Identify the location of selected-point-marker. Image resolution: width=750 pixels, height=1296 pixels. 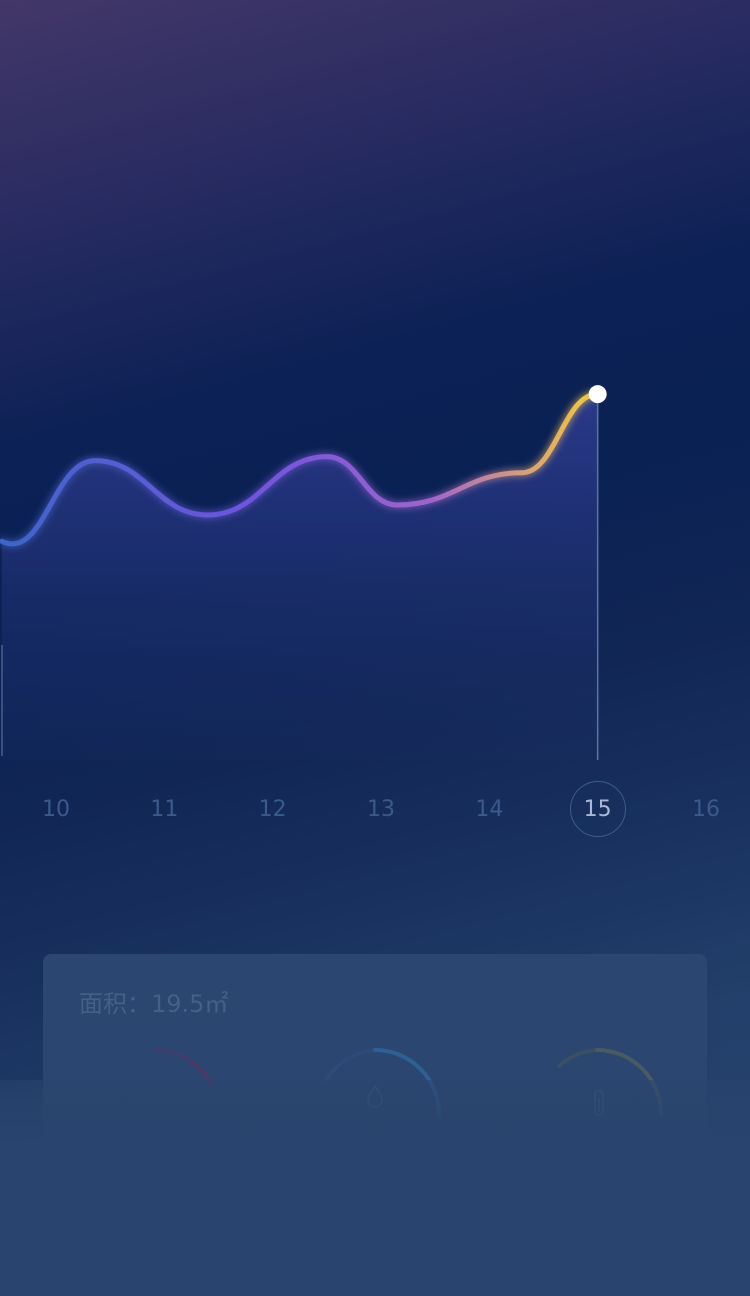
(597, 394).